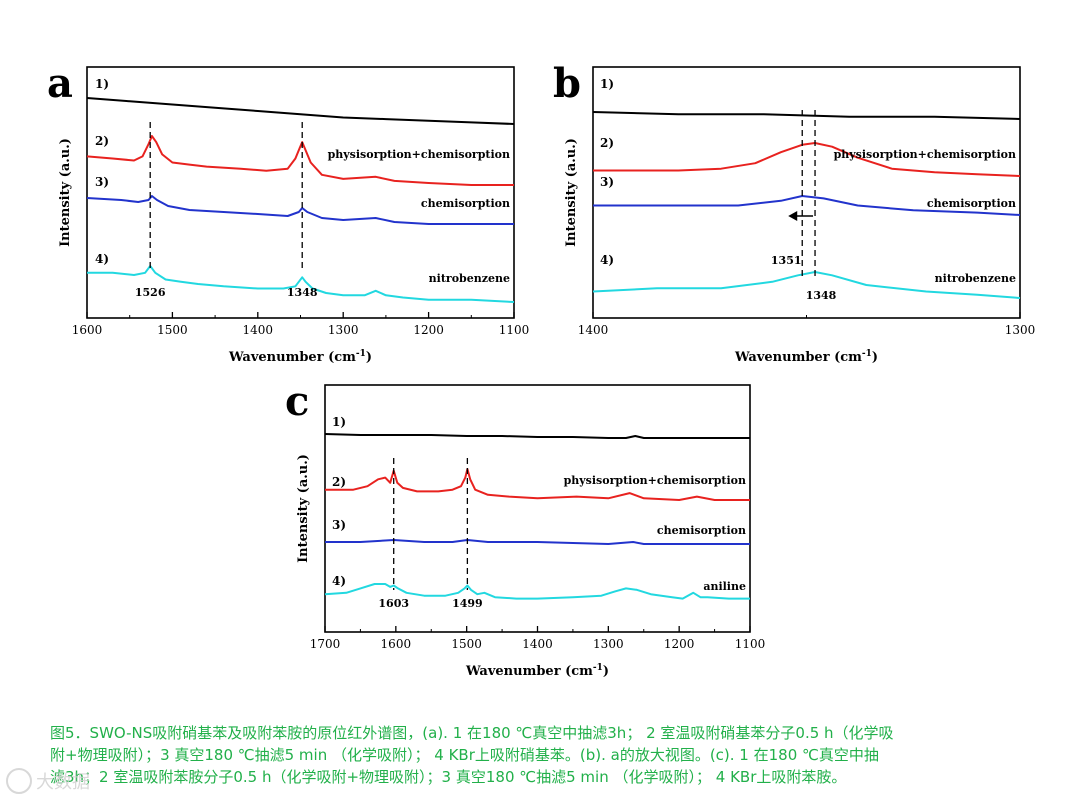 The width and height of the screenshot is (1080, 798). I want to click on curve-number-a-1: 1), so click(102, 84).